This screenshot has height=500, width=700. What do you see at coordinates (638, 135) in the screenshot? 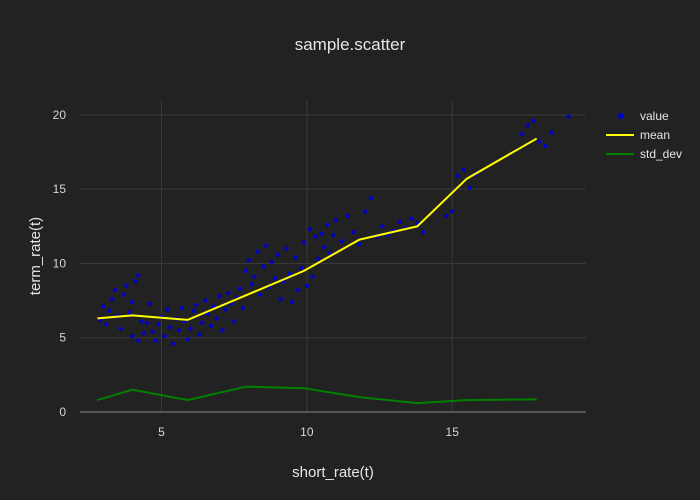
I see `legend-item: mean` at bounding box center [638, 135].